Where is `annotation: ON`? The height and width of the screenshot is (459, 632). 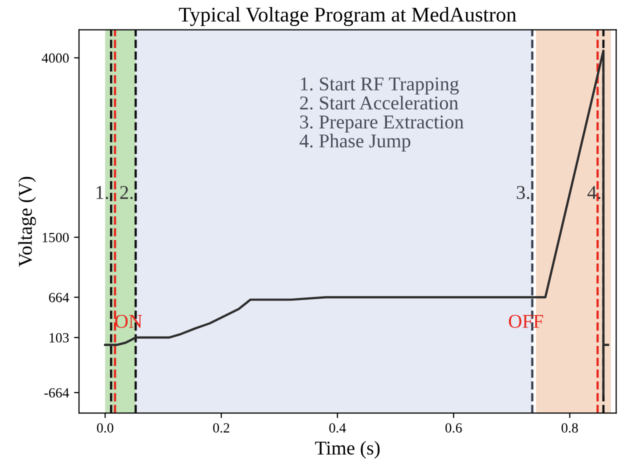
annotation: ON is located at coordinates (128, 321).